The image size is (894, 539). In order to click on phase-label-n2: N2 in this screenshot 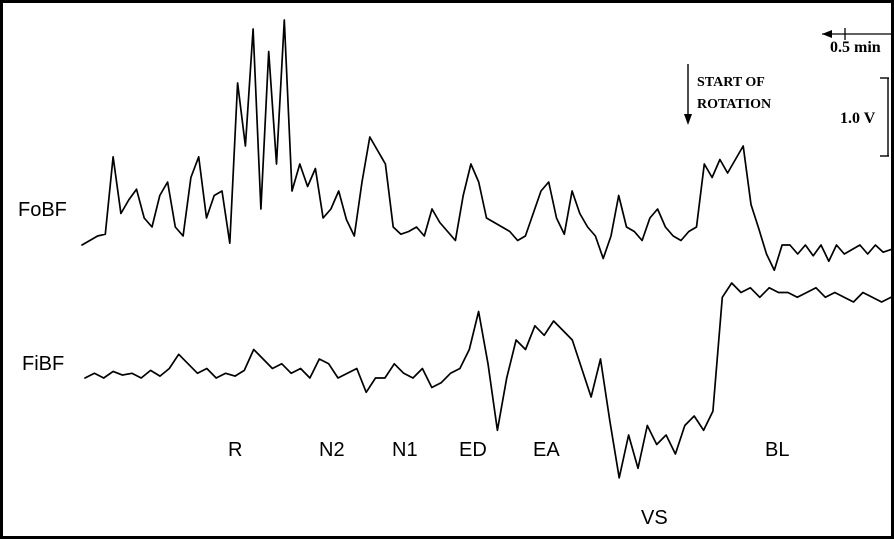, I will do `click(332, 450)`.